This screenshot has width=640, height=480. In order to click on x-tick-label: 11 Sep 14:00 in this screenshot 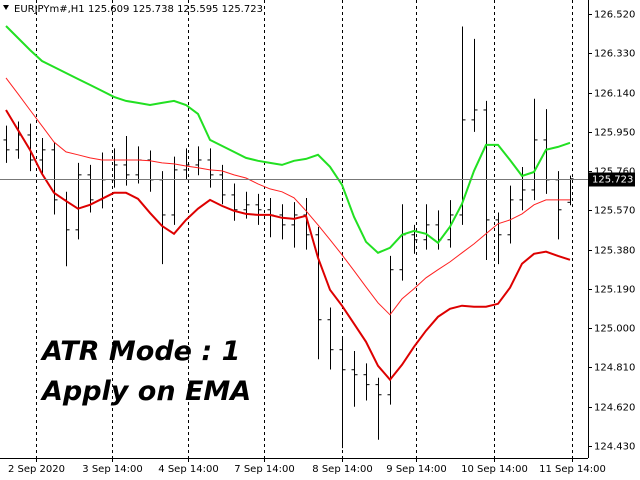, I will do `click(572, 469)`.